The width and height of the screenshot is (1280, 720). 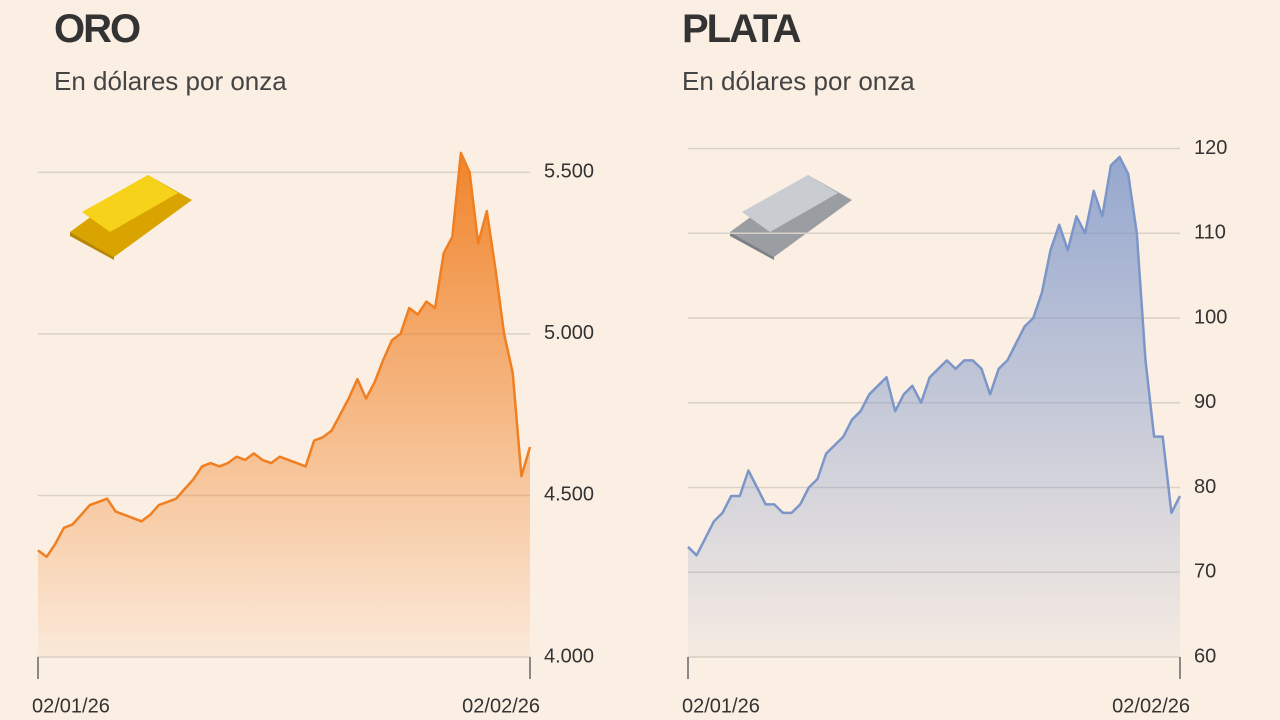 I want to click on gold-bar-icon, so click(x=131, y=217).